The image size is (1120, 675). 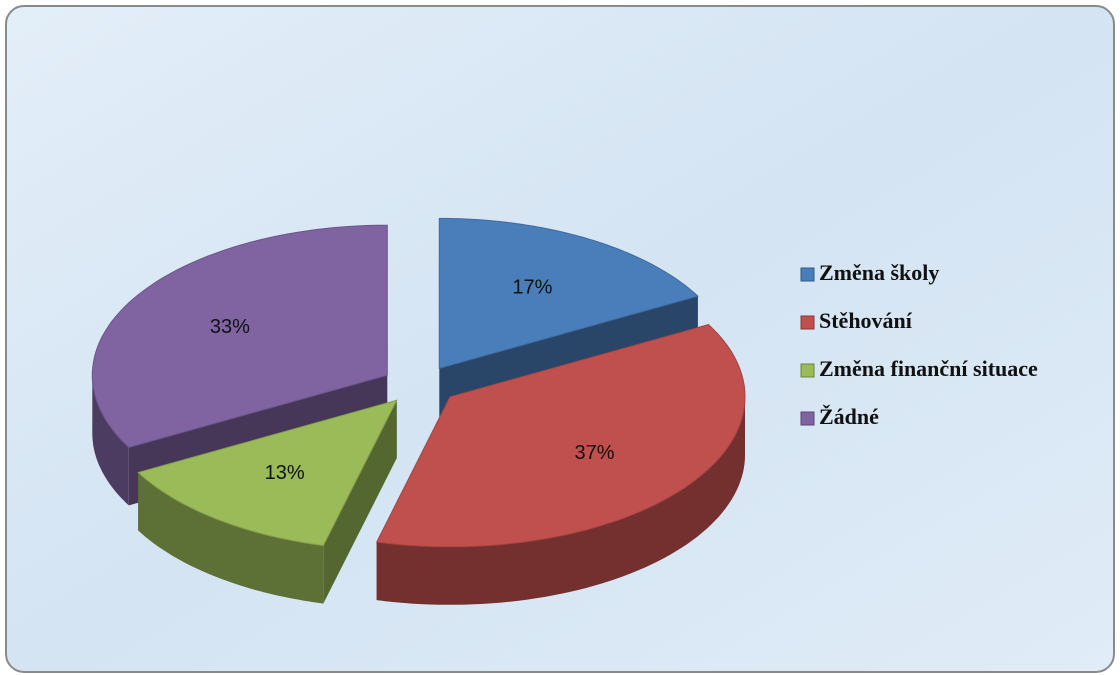 I want to click on data-label: 37%, so click(x=595, y=453).